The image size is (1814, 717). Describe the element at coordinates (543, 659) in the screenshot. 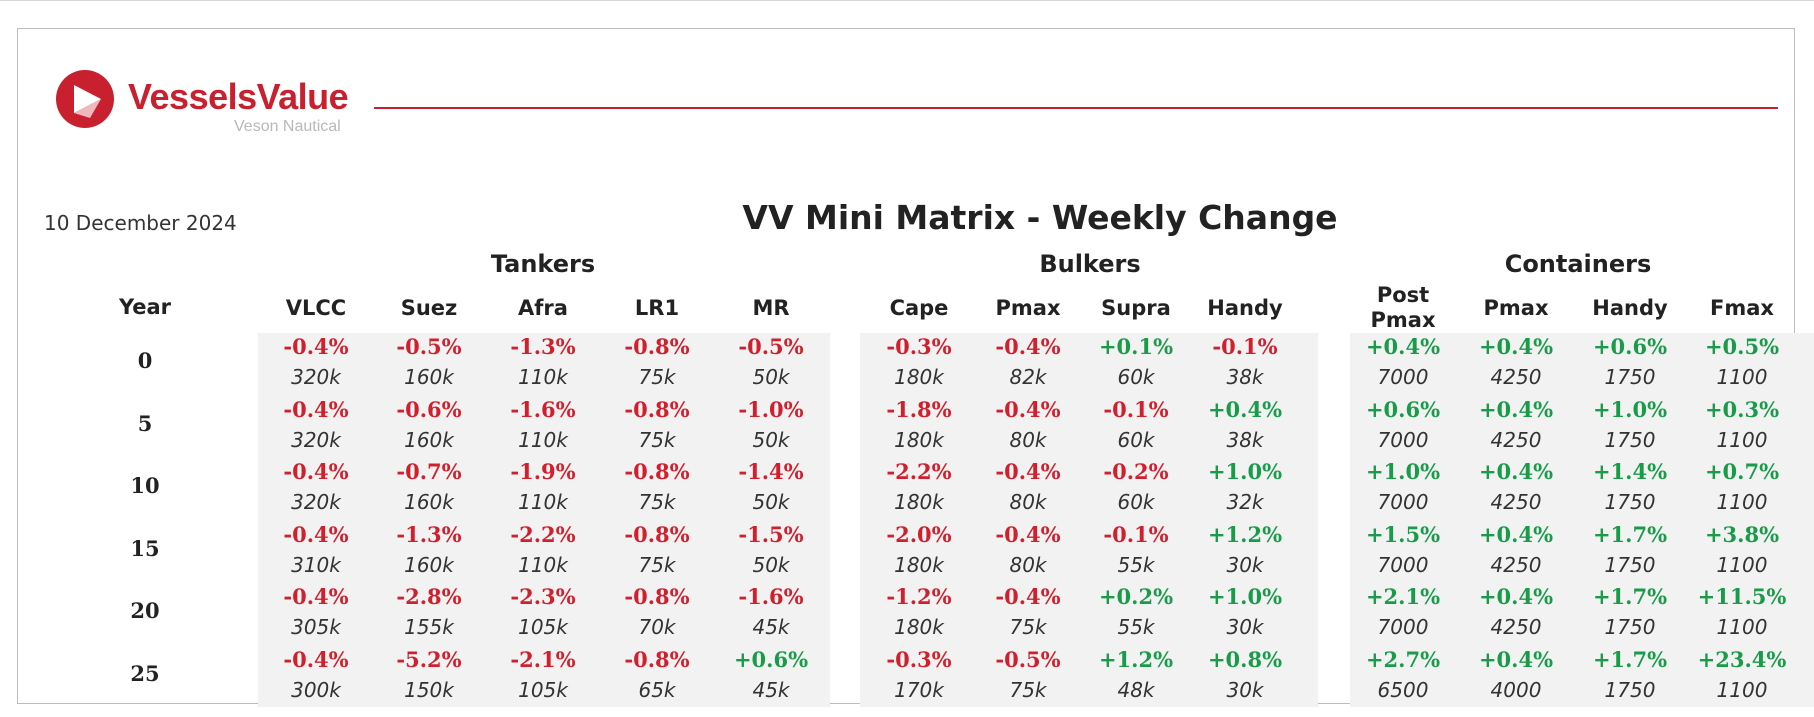

I see `weekly-change-value: -2.1%` at that location.